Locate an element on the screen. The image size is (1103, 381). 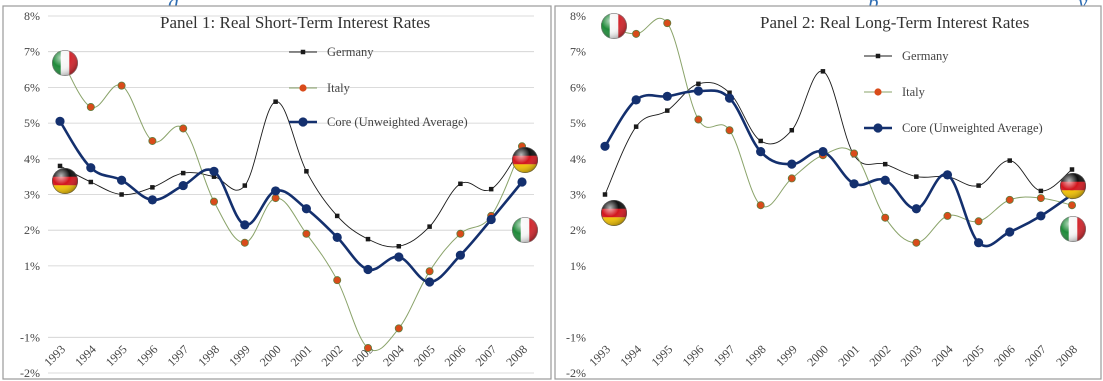
y-tick-label: 6% is located at coordinates (578, 87).